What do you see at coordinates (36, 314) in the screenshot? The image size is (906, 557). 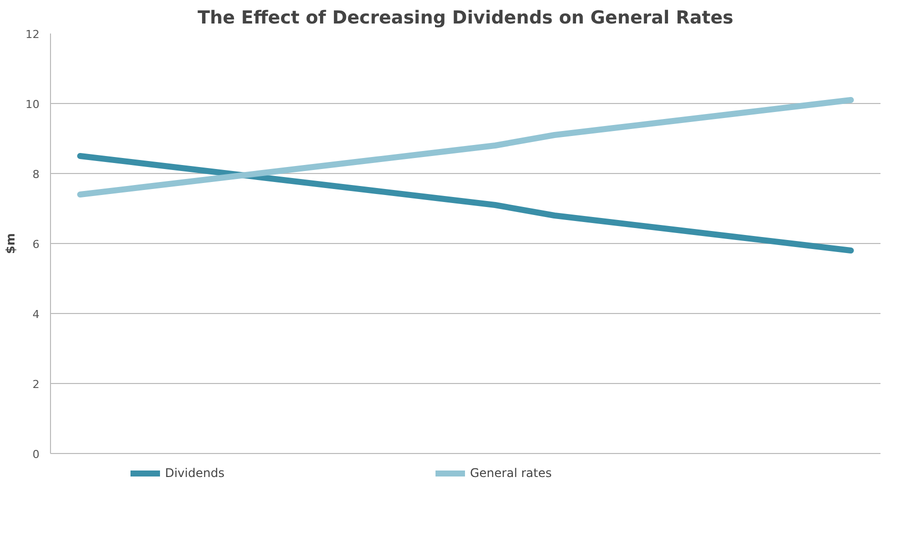 I see `y-tick-label: 4` at bounding box center [36, 314].